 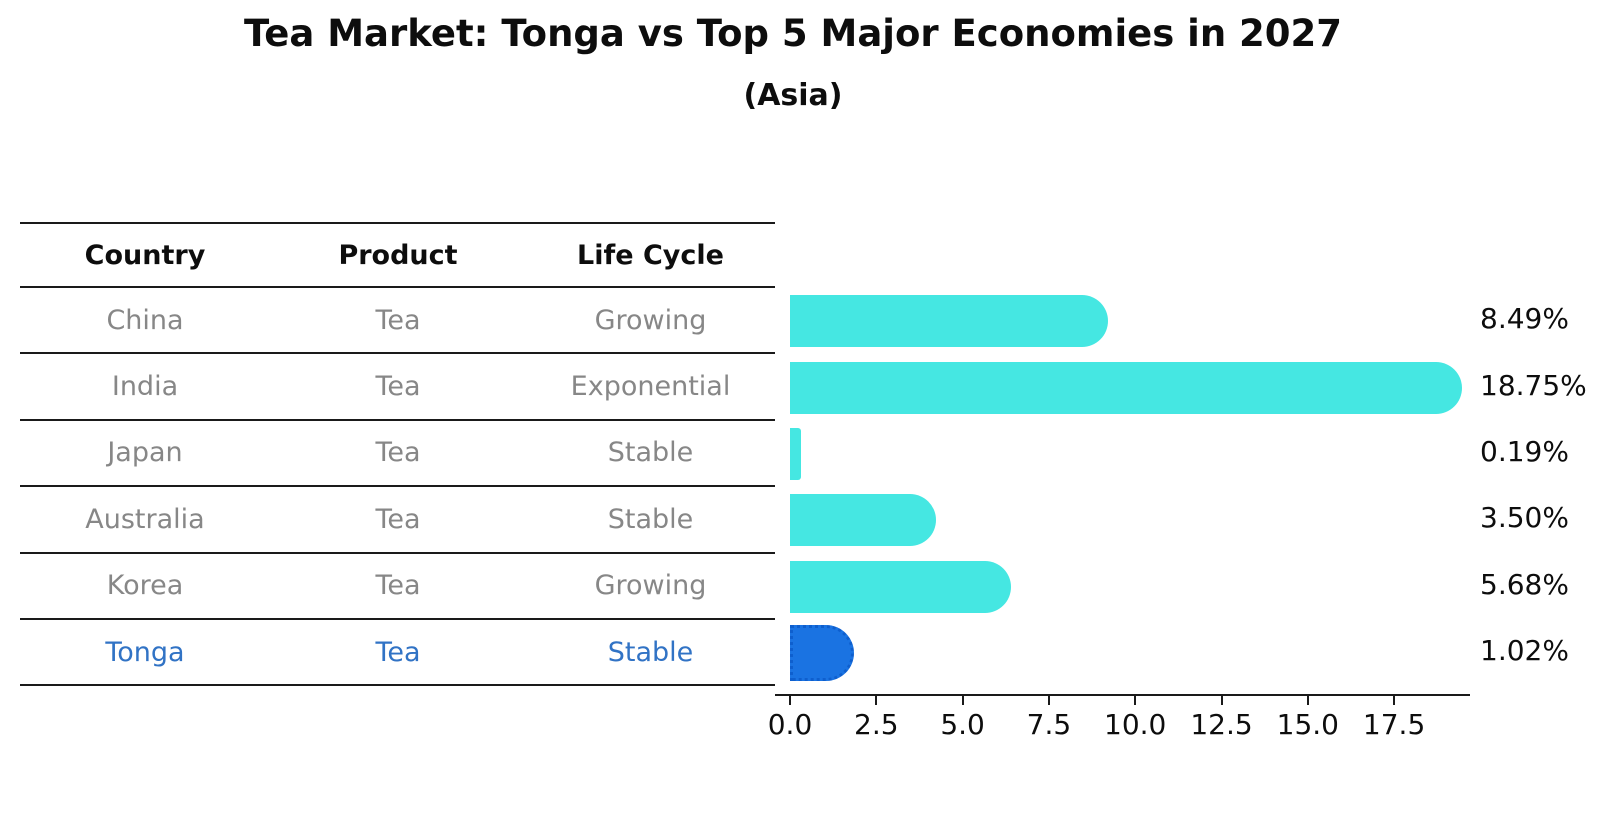 What do you see at coordinates (650, 255) in the screenshot?
I see `column-header-life-cycle: Life Cycle` at bounding box center [650, 255].